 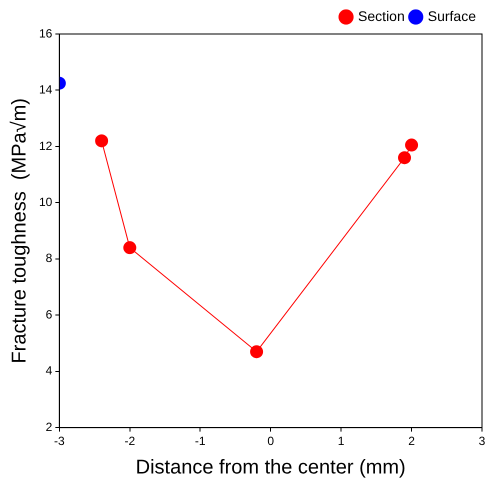 I want to click on y-tick-label: 14, so click(x=45, y=89).